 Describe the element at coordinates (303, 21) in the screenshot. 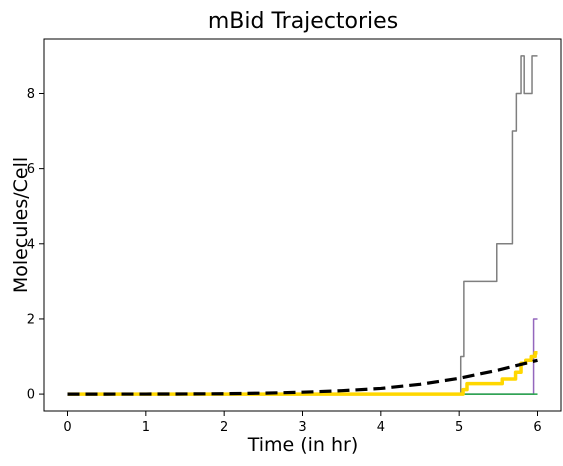

I see `chart-title: mBid Trajectories` at that location.